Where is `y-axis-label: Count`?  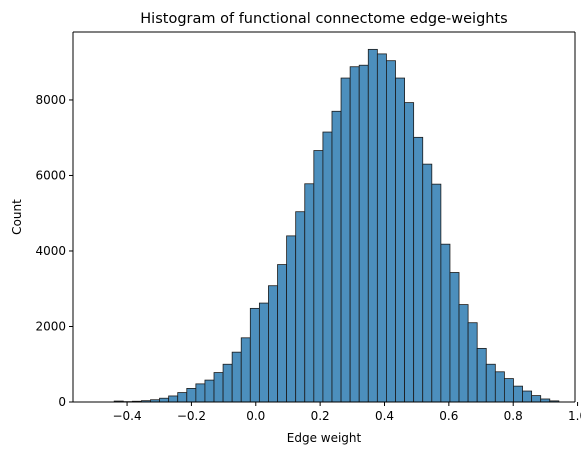
y-axis-label: Count is located at coordinates (17, 217).